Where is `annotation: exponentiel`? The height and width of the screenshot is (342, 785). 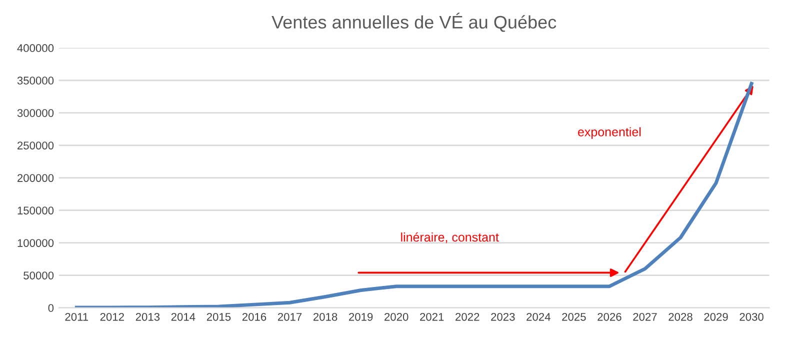 annotation: exponentiel is located at coordinates (609, 133).